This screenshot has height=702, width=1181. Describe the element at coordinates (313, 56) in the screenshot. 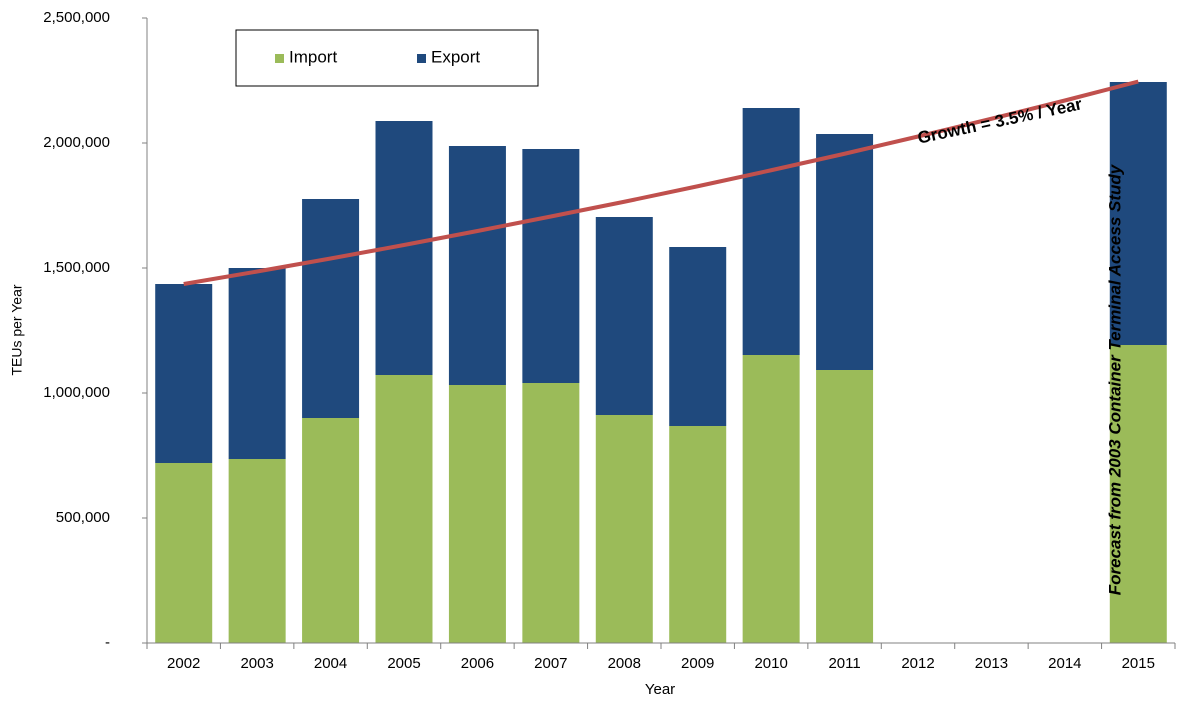

I see `legend-label: Import` at that location.